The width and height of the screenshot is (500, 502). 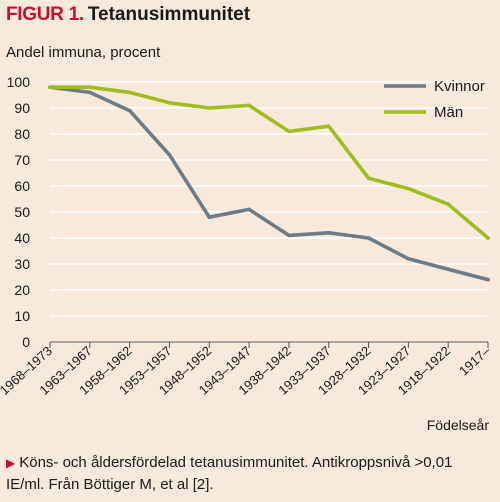 I want to click on caption-arrow-icon: ▶, so click(x=11, y=463).